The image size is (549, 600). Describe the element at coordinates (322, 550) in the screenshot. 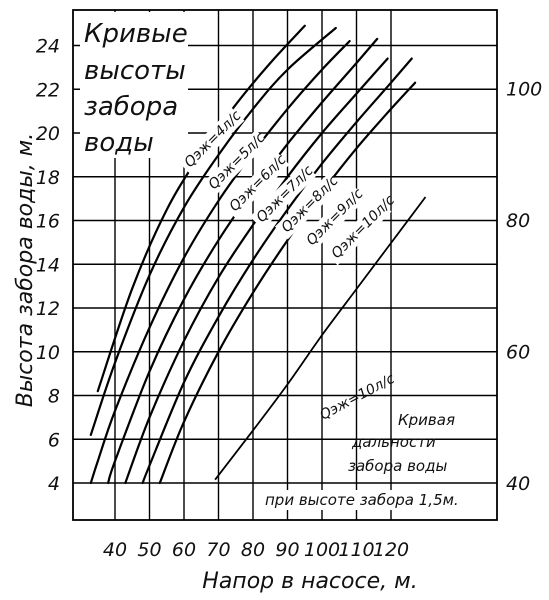

I see `x-tick-label: 100` at that location.